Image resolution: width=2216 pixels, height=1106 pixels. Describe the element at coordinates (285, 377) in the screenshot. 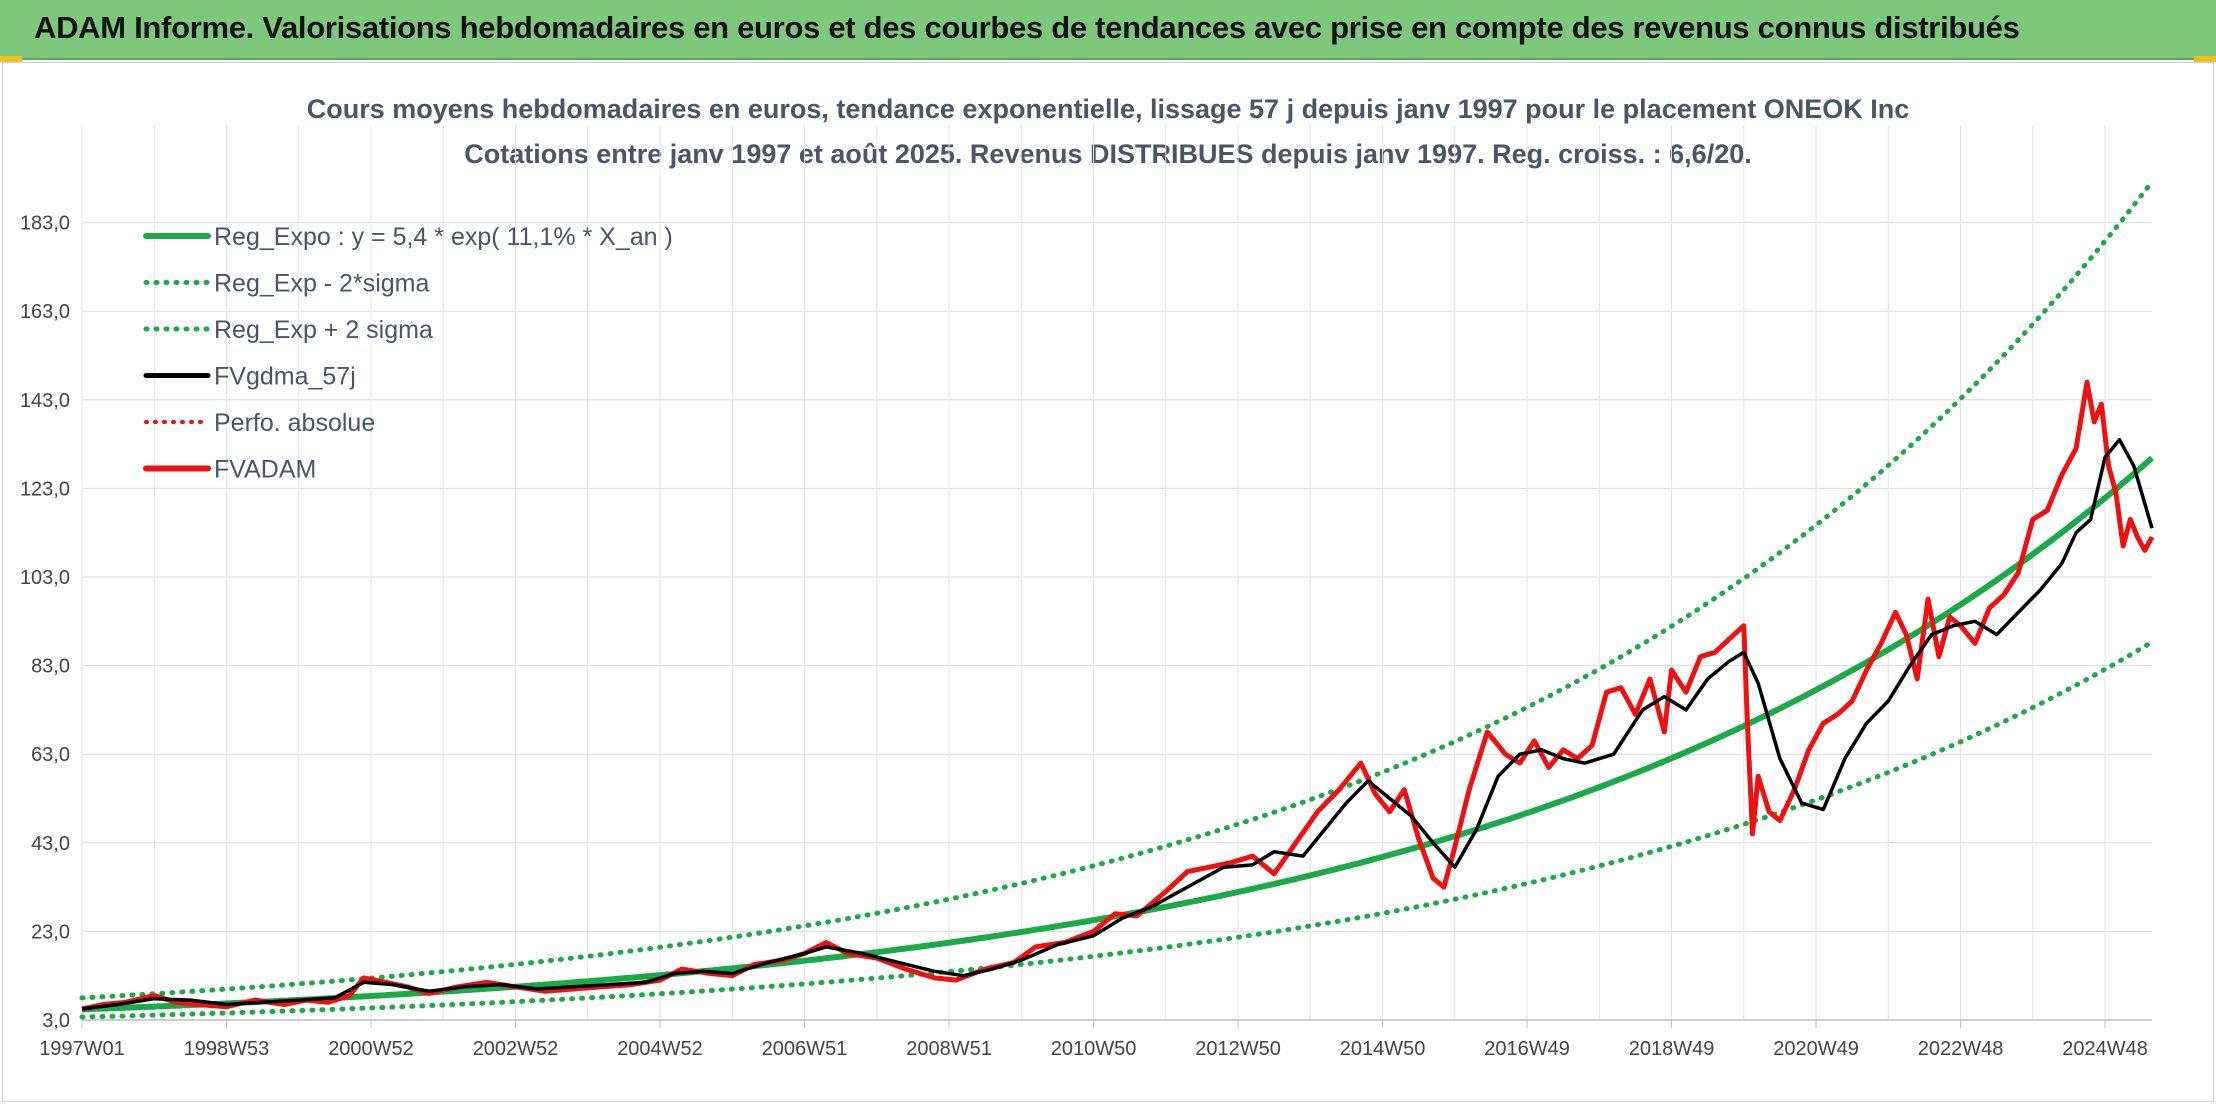

I see `legend-label: FVgdma_57j` at that location.